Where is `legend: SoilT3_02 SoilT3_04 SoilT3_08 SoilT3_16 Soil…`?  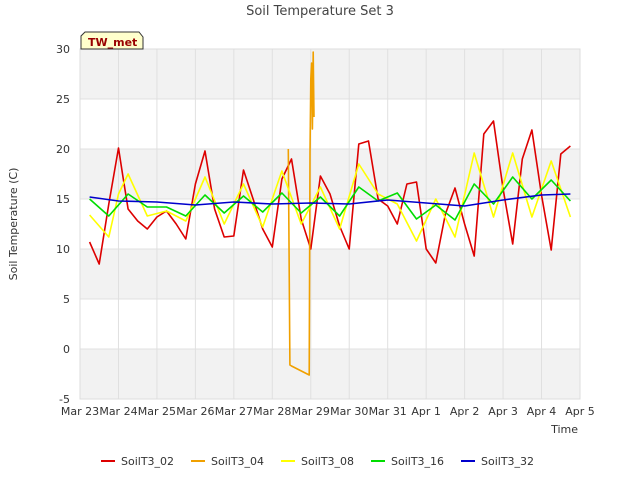
legend: SoilT3_02 SoilT3_04 SoilT3_08 SoilT3_16 Soil… is located at coordinates (317, 461).